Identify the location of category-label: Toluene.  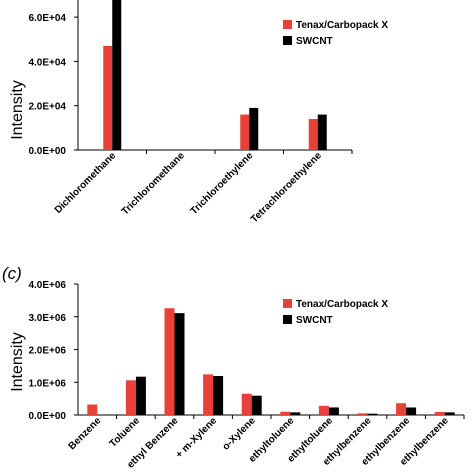
(125, 432).